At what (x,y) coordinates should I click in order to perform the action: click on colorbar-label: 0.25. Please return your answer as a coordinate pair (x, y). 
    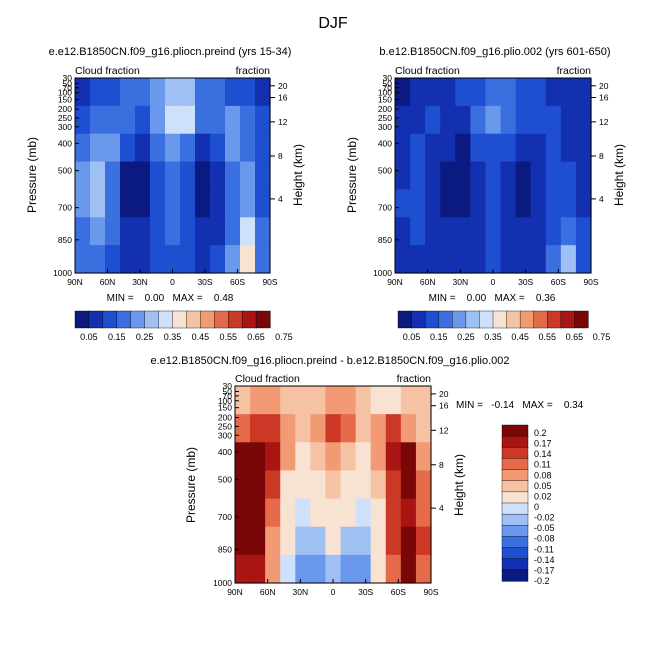
    Looking at the image, I should click on (145, 337).